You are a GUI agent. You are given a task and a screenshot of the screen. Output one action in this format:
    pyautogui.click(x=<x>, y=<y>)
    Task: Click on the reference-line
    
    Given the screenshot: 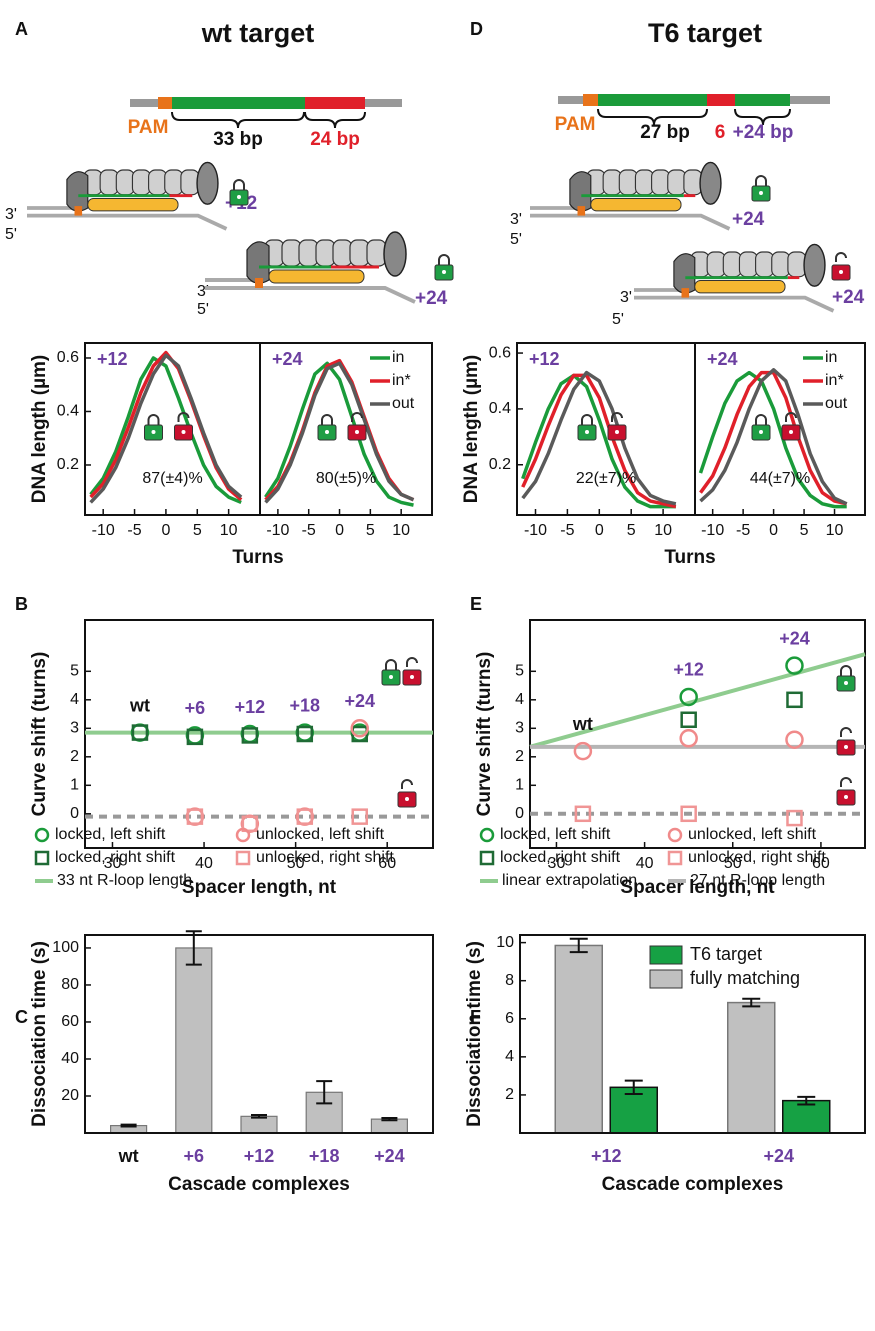 What is the action you would take?
    pyautogui.click(x=697, y=700)
    